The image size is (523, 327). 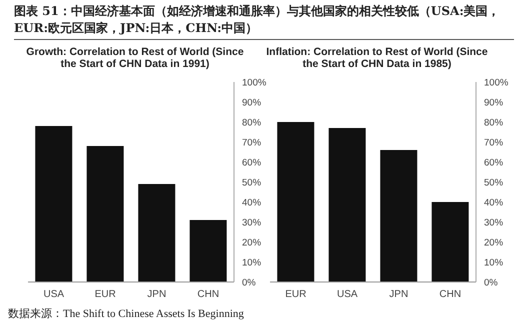 What do you see at coordinates (264, 21) in the screenshot?
I see `text: 图表 51：中国经济基本面（如经济增速和通胀率）与其他国家的相关性较低（USA:美国，EUR:欧元区国家，JPN:日本，CHN:中国）` at bounding box center [264, 21].